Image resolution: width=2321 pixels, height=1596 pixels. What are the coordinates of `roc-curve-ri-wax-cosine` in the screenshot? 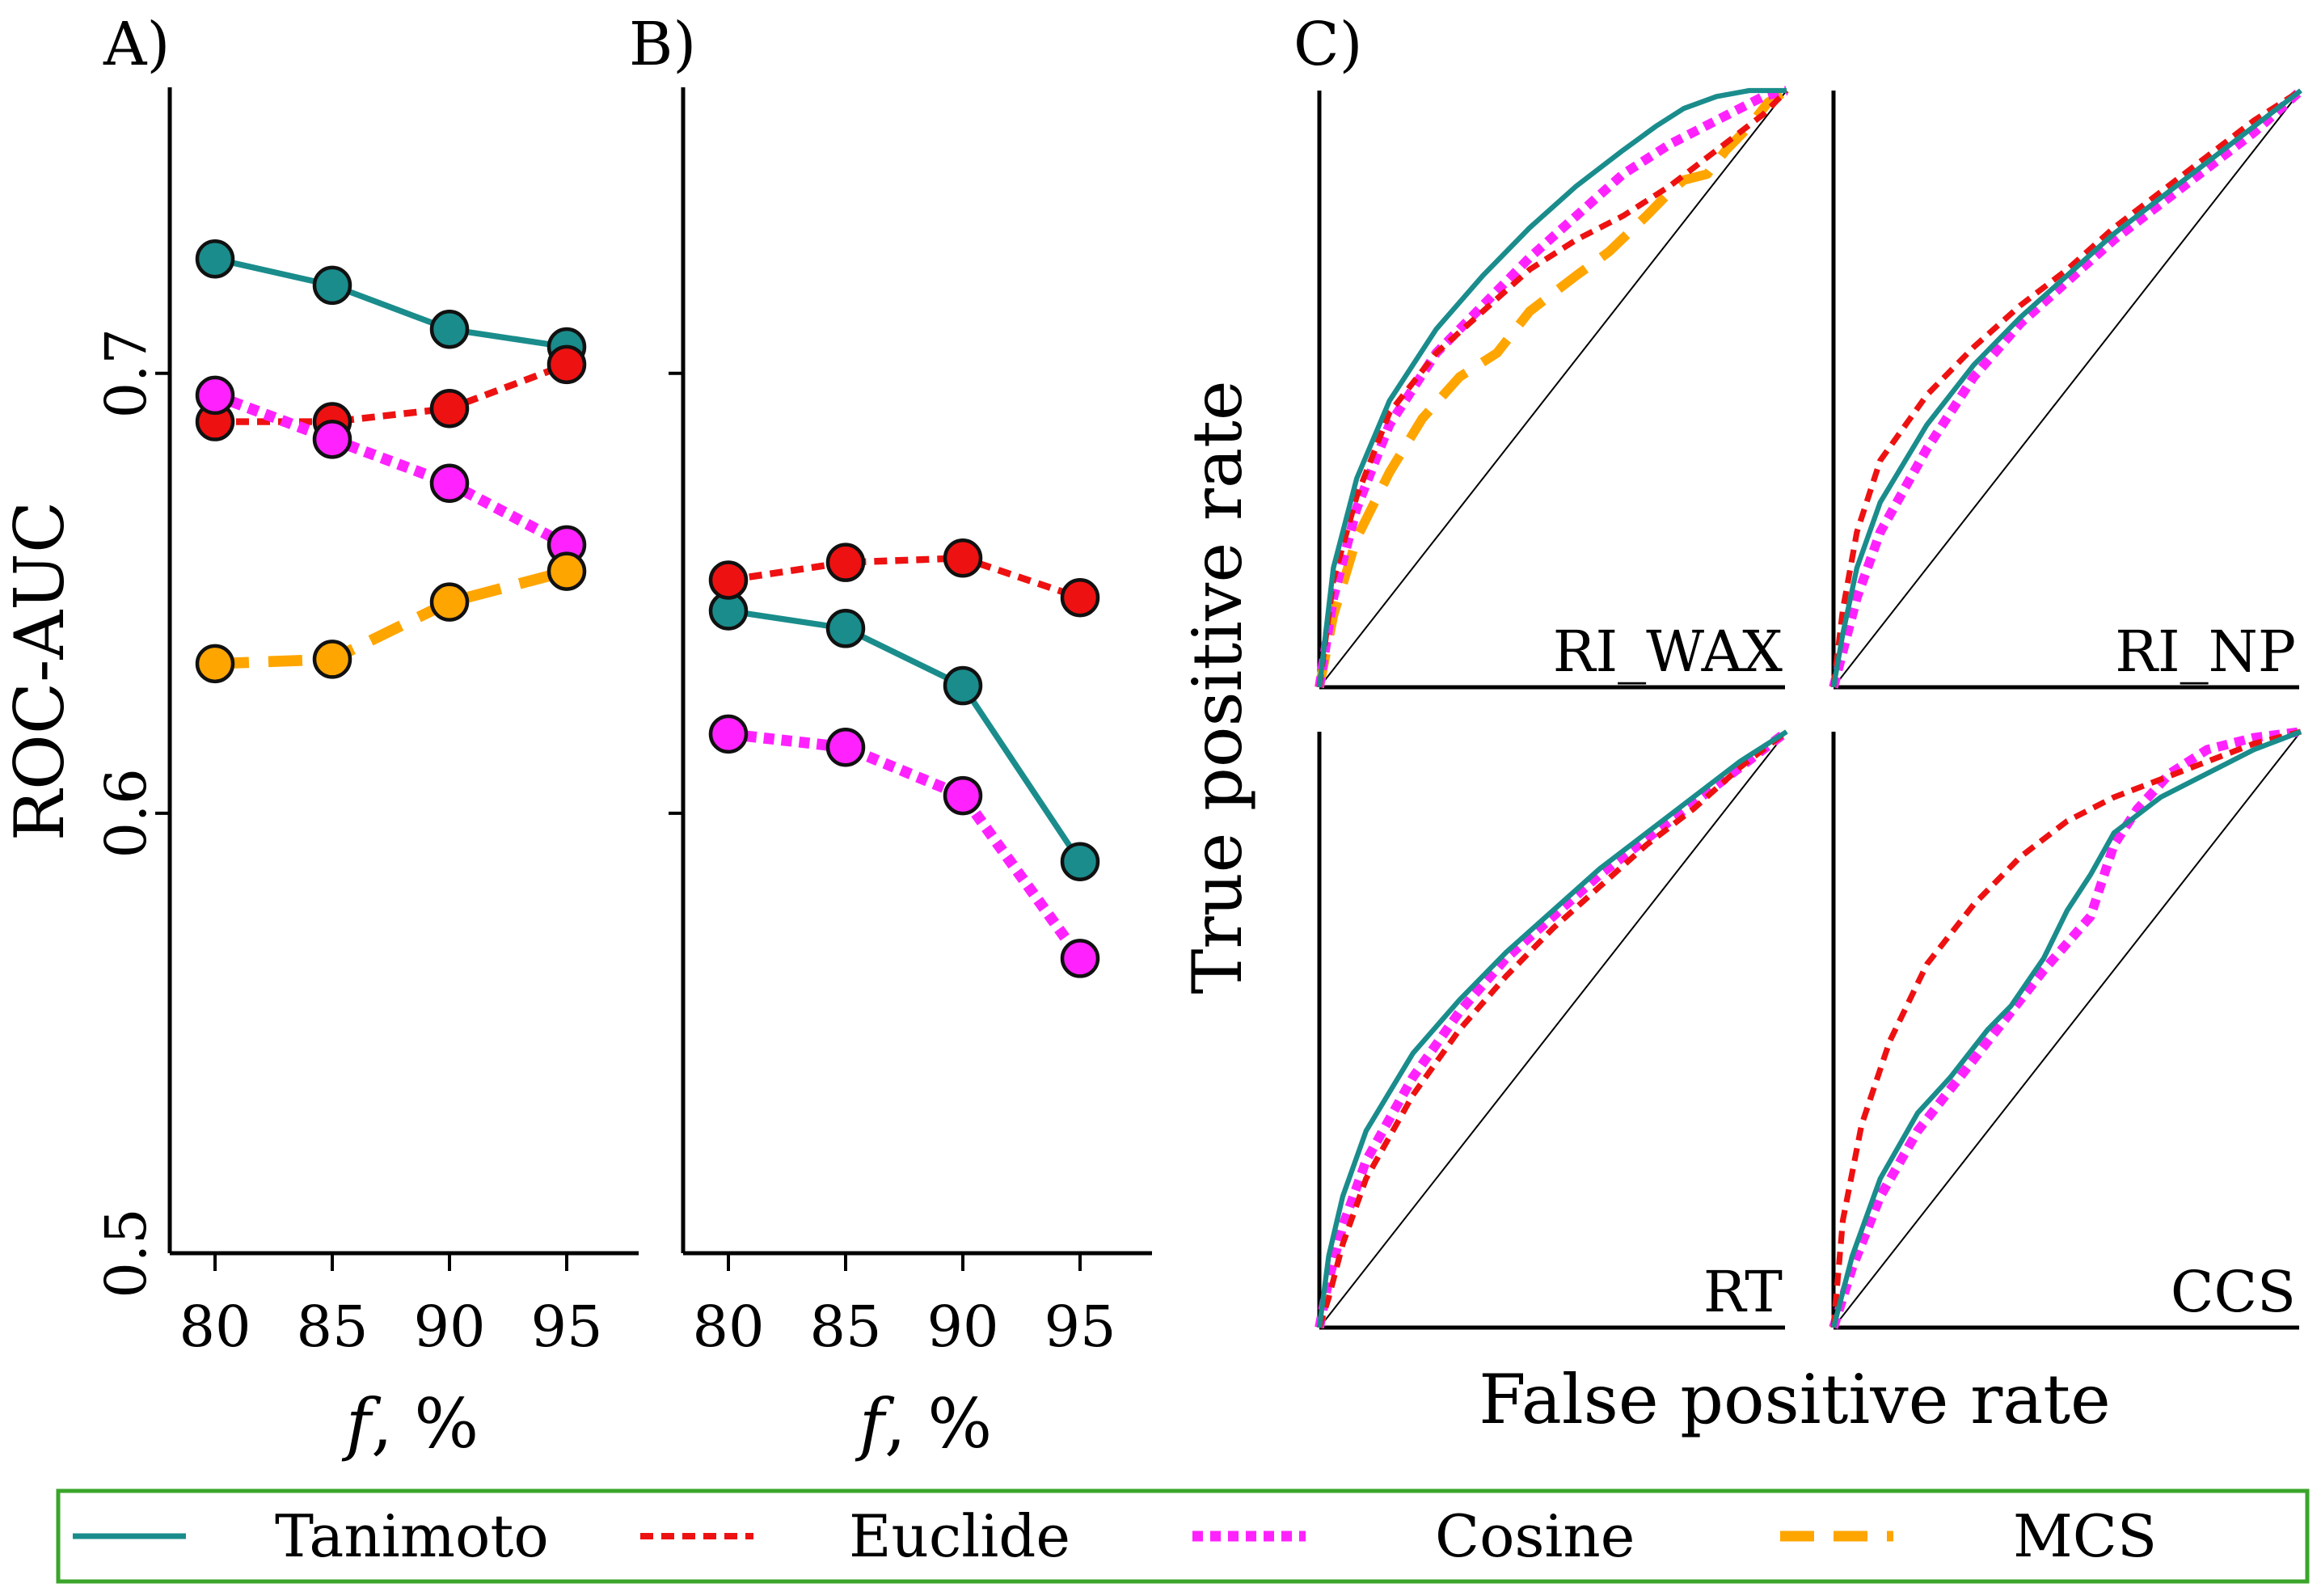 It's located at (1551, 387).